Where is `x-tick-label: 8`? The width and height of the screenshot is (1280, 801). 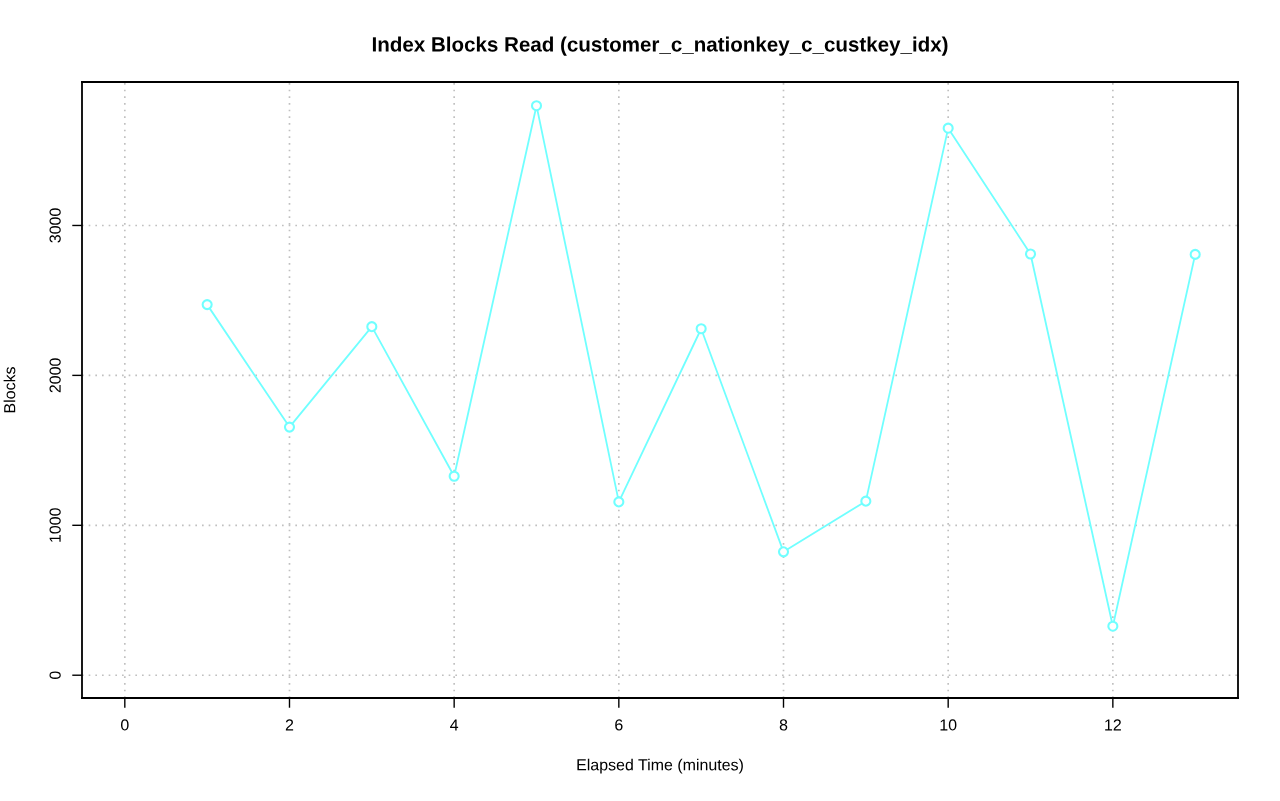 x-tick-label: 8 is located at coordinates (783, 725).